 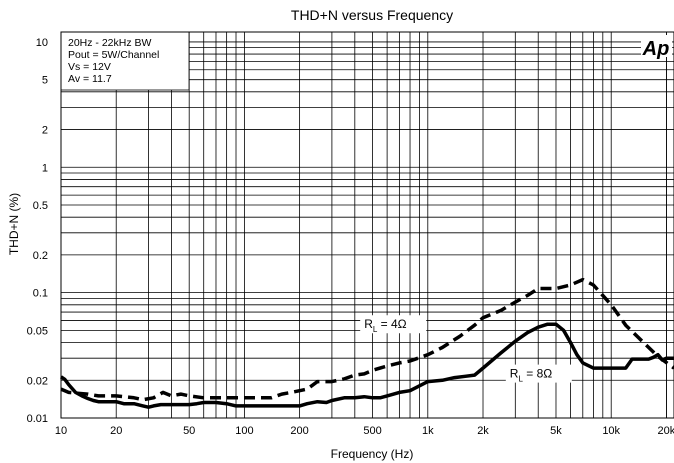 What do you see at coordinates (611, 431) in the screenshot?
I see `x-tick-label: 10k` at bounding box center [611, 431].